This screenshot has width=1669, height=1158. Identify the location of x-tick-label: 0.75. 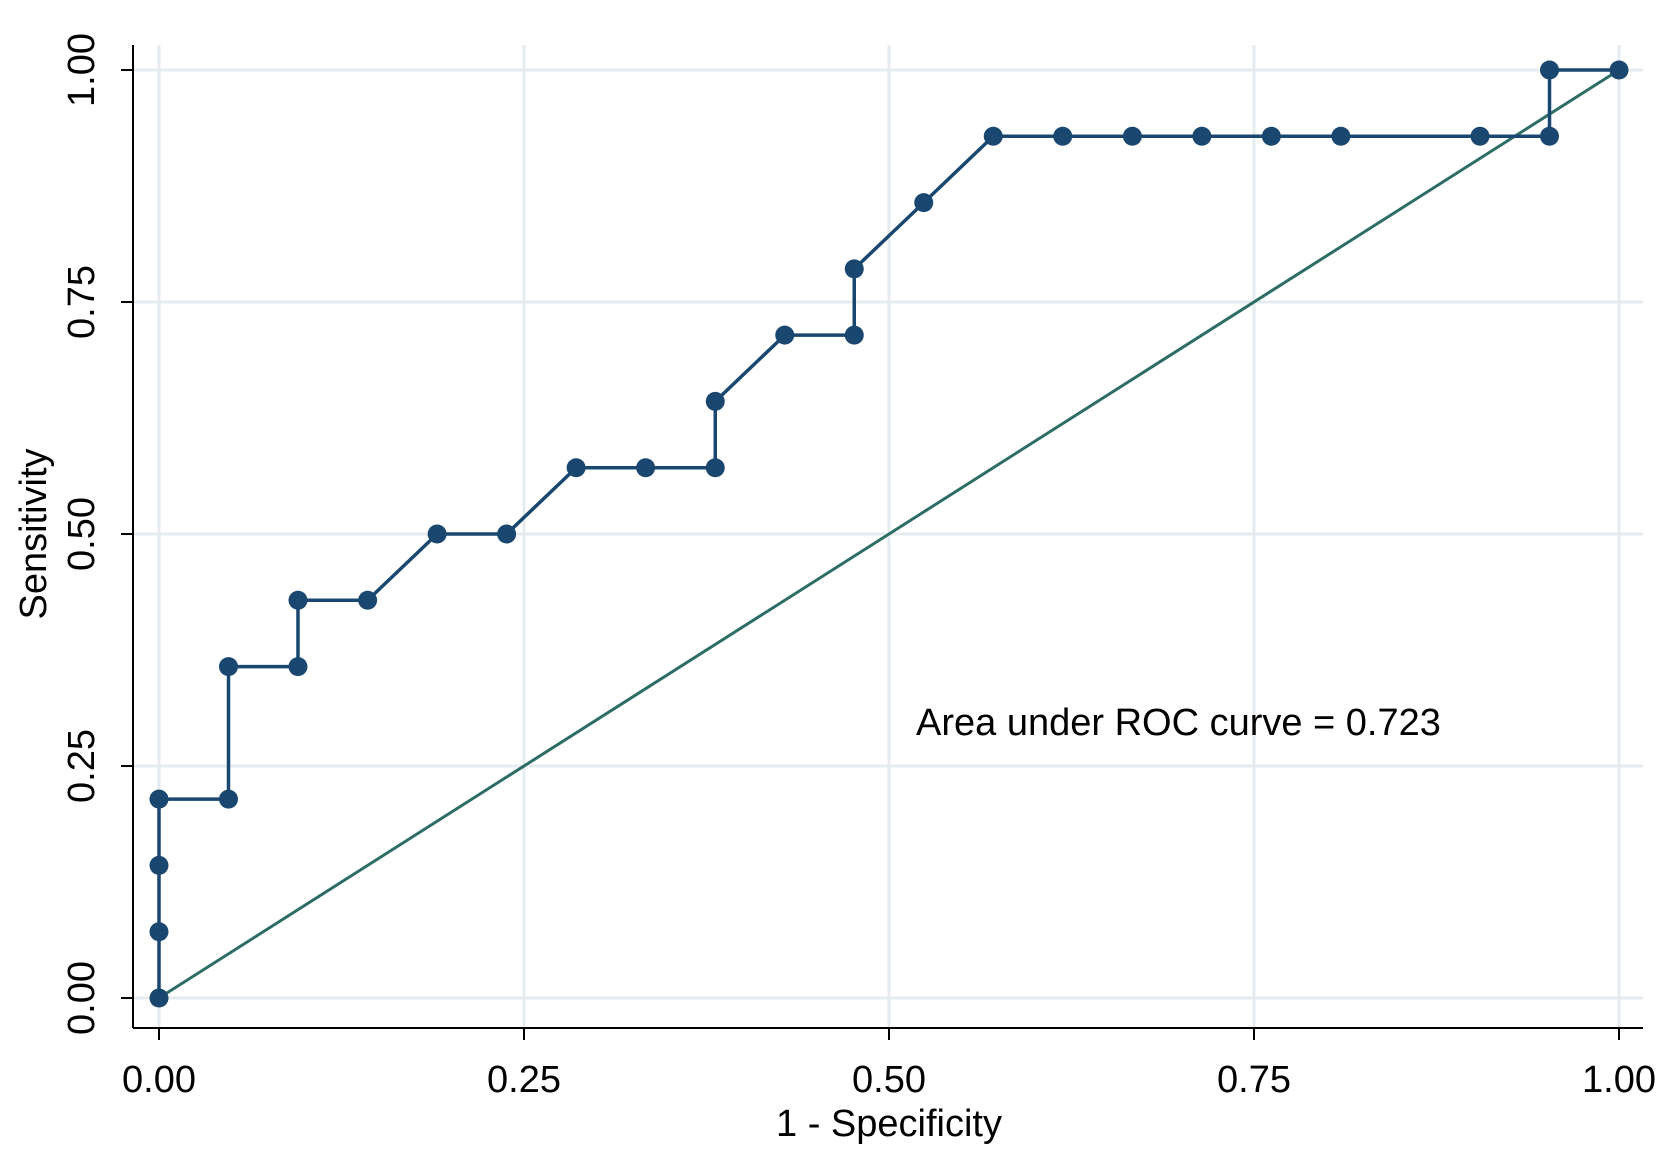
(1254, 1080).